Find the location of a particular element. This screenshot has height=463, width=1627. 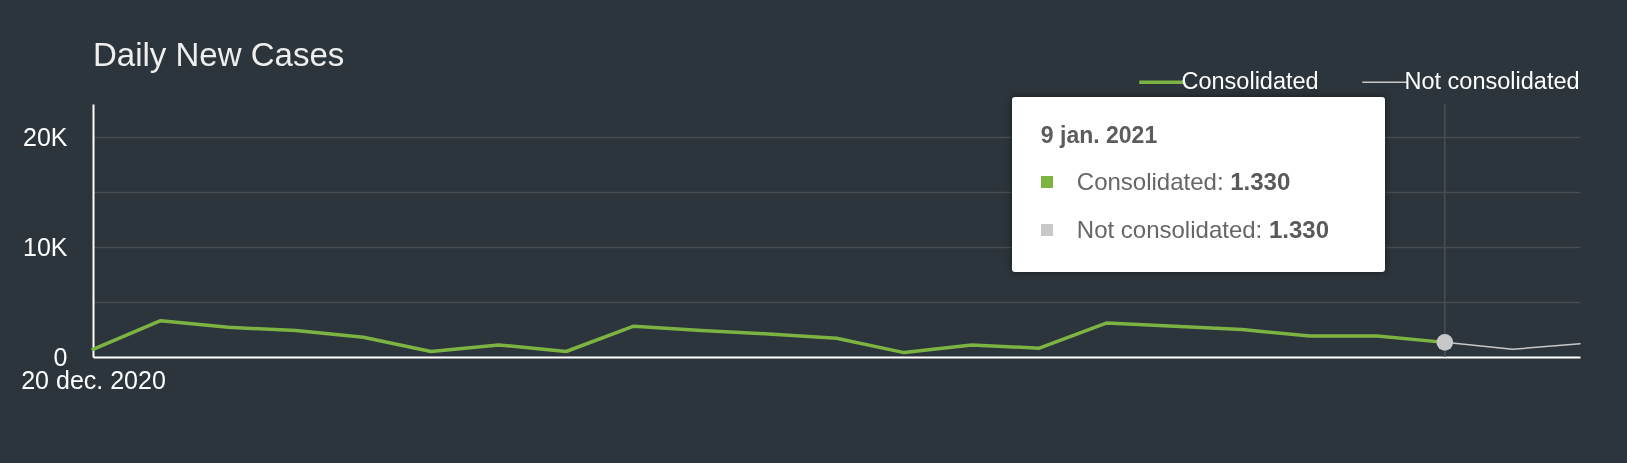

y-tick-label: 20K is located at coordinates (45, 136).